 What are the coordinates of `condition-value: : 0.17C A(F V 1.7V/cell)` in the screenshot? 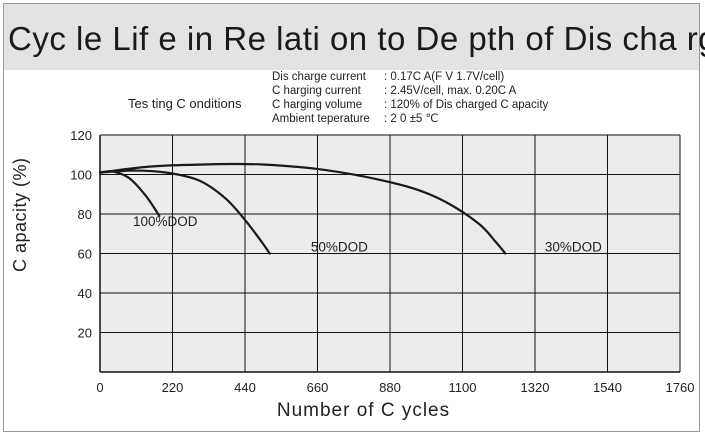 It's located at (444, 77).